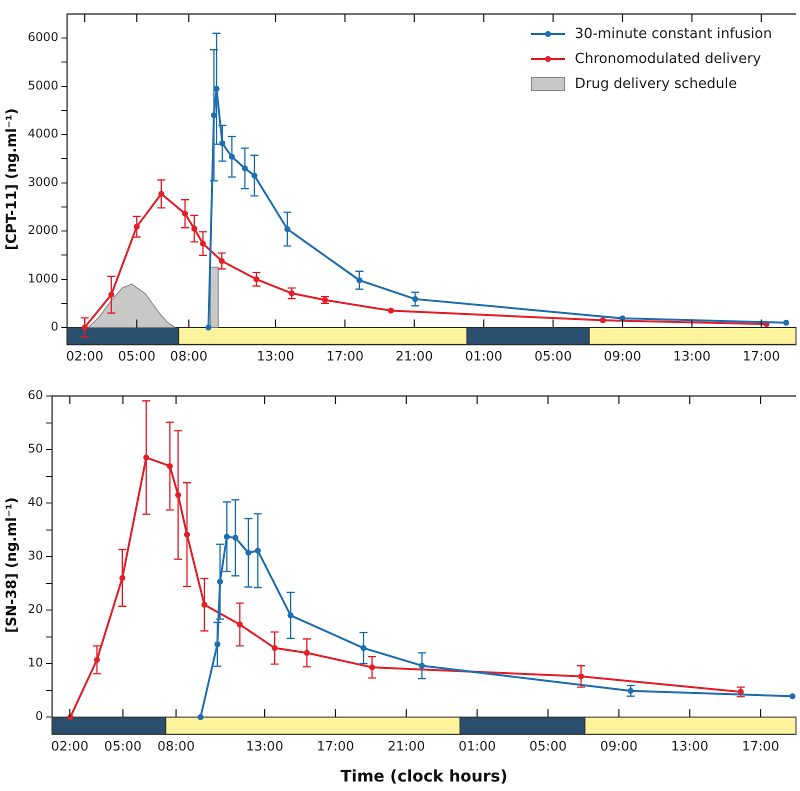 The height and width of the screenshot is (791, 800). Describe the element at coordinates (36, 609) in the screenshot. I see `y-tick-label: 20` at that location.